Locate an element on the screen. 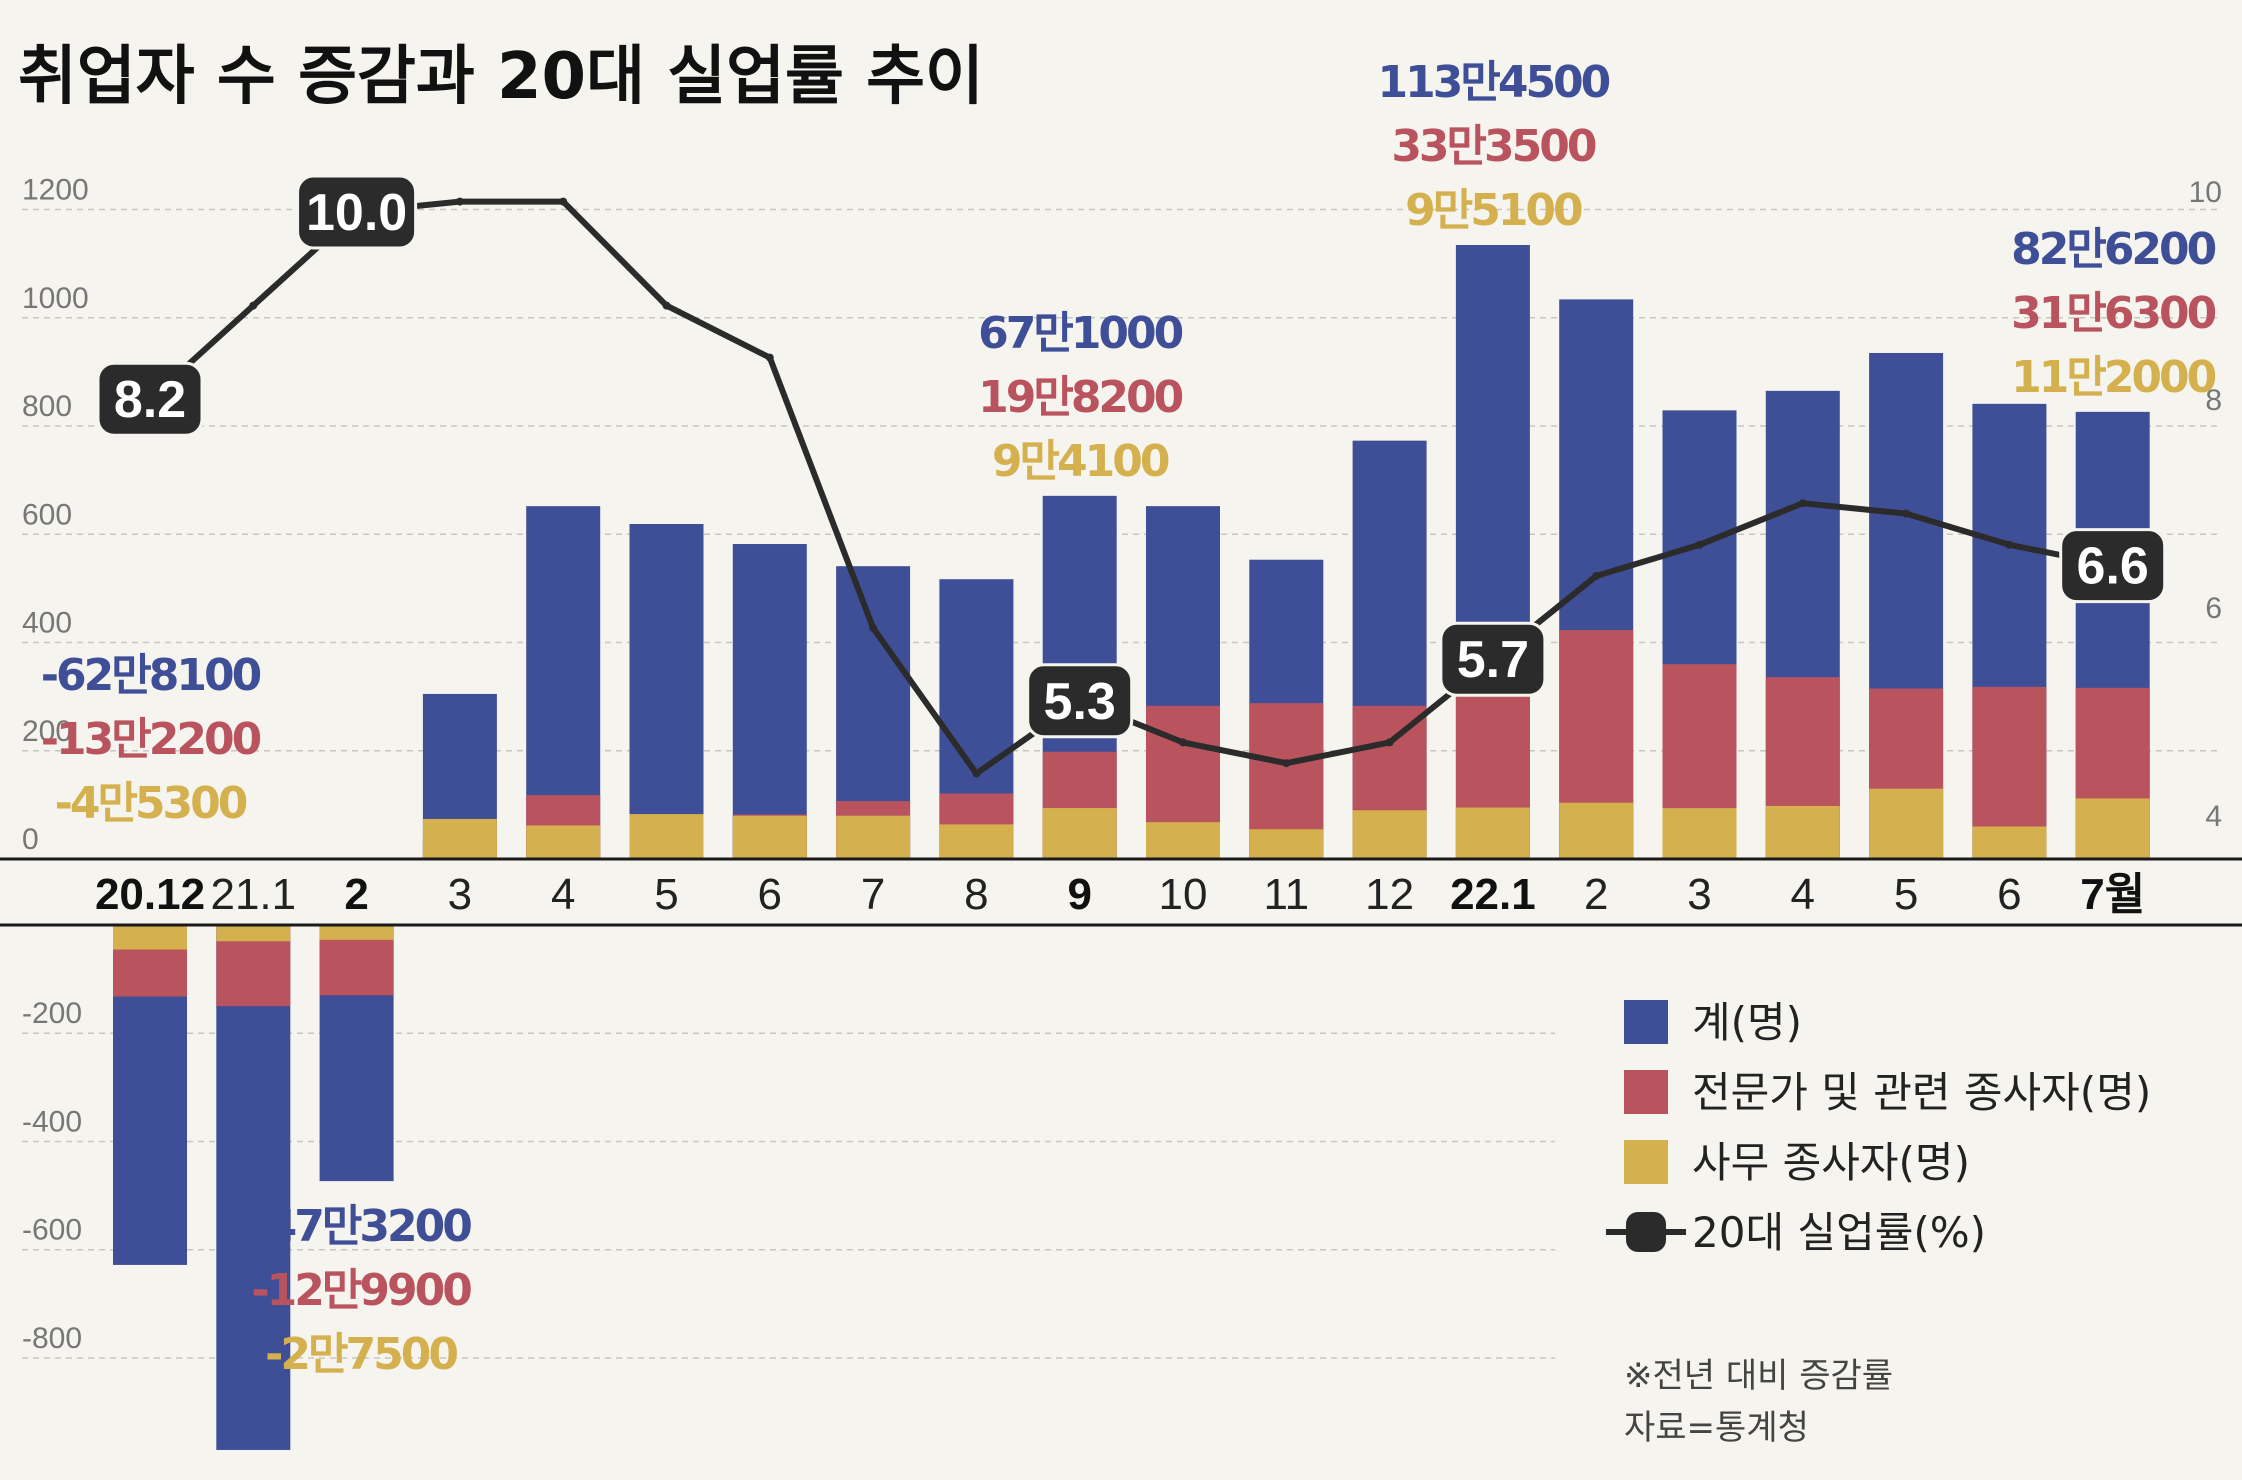 Image resolution: width=2242 pixels, height=1480 pixels. y-tick-right: 10 is located at coordinates (2205, 192).